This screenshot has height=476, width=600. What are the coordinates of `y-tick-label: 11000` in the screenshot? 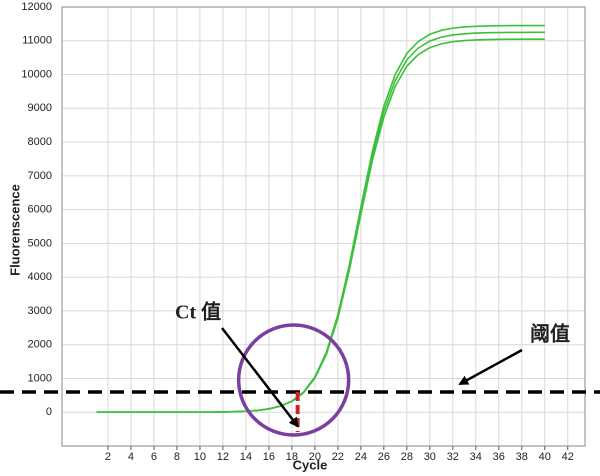 It's located at (37, 41).